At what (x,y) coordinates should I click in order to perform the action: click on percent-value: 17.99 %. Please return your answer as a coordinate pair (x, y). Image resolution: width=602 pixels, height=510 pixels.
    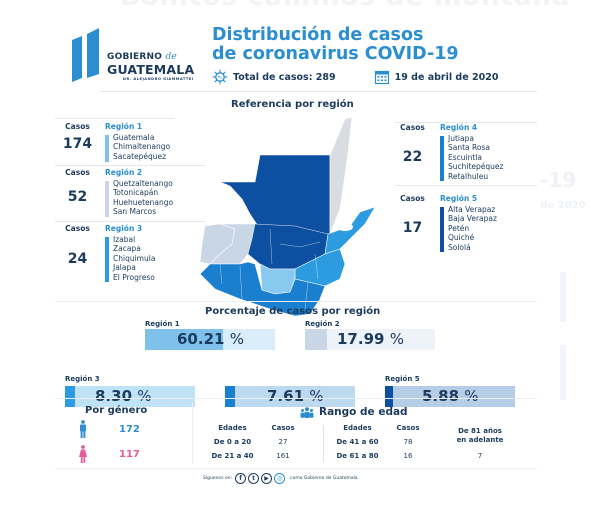
    Looking at the image, I should click on (370, 339).